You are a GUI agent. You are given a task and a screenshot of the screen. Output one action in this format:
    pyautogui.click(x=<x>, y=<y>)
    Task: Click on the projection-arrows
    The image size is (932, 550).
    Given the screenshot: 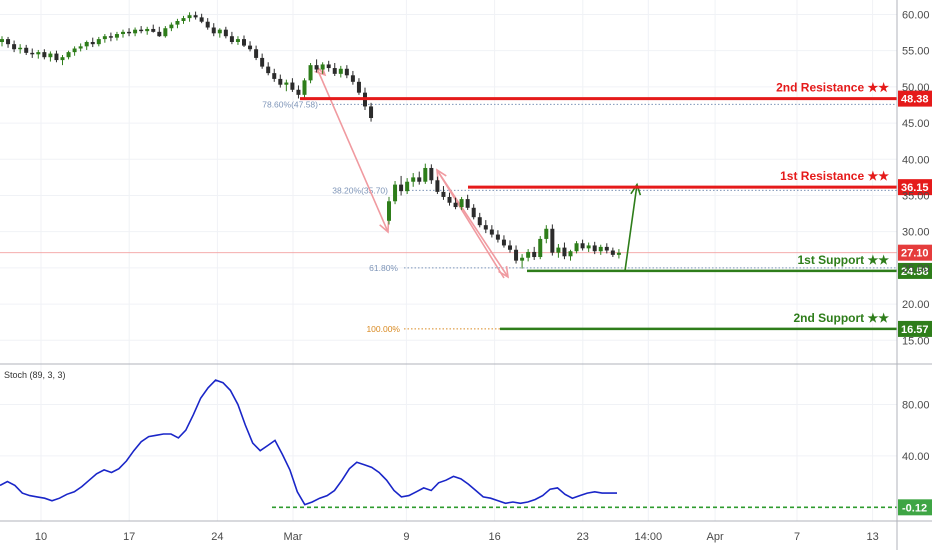 What is the action you would take?
    pyautogui.click(x=478, y=171)
    